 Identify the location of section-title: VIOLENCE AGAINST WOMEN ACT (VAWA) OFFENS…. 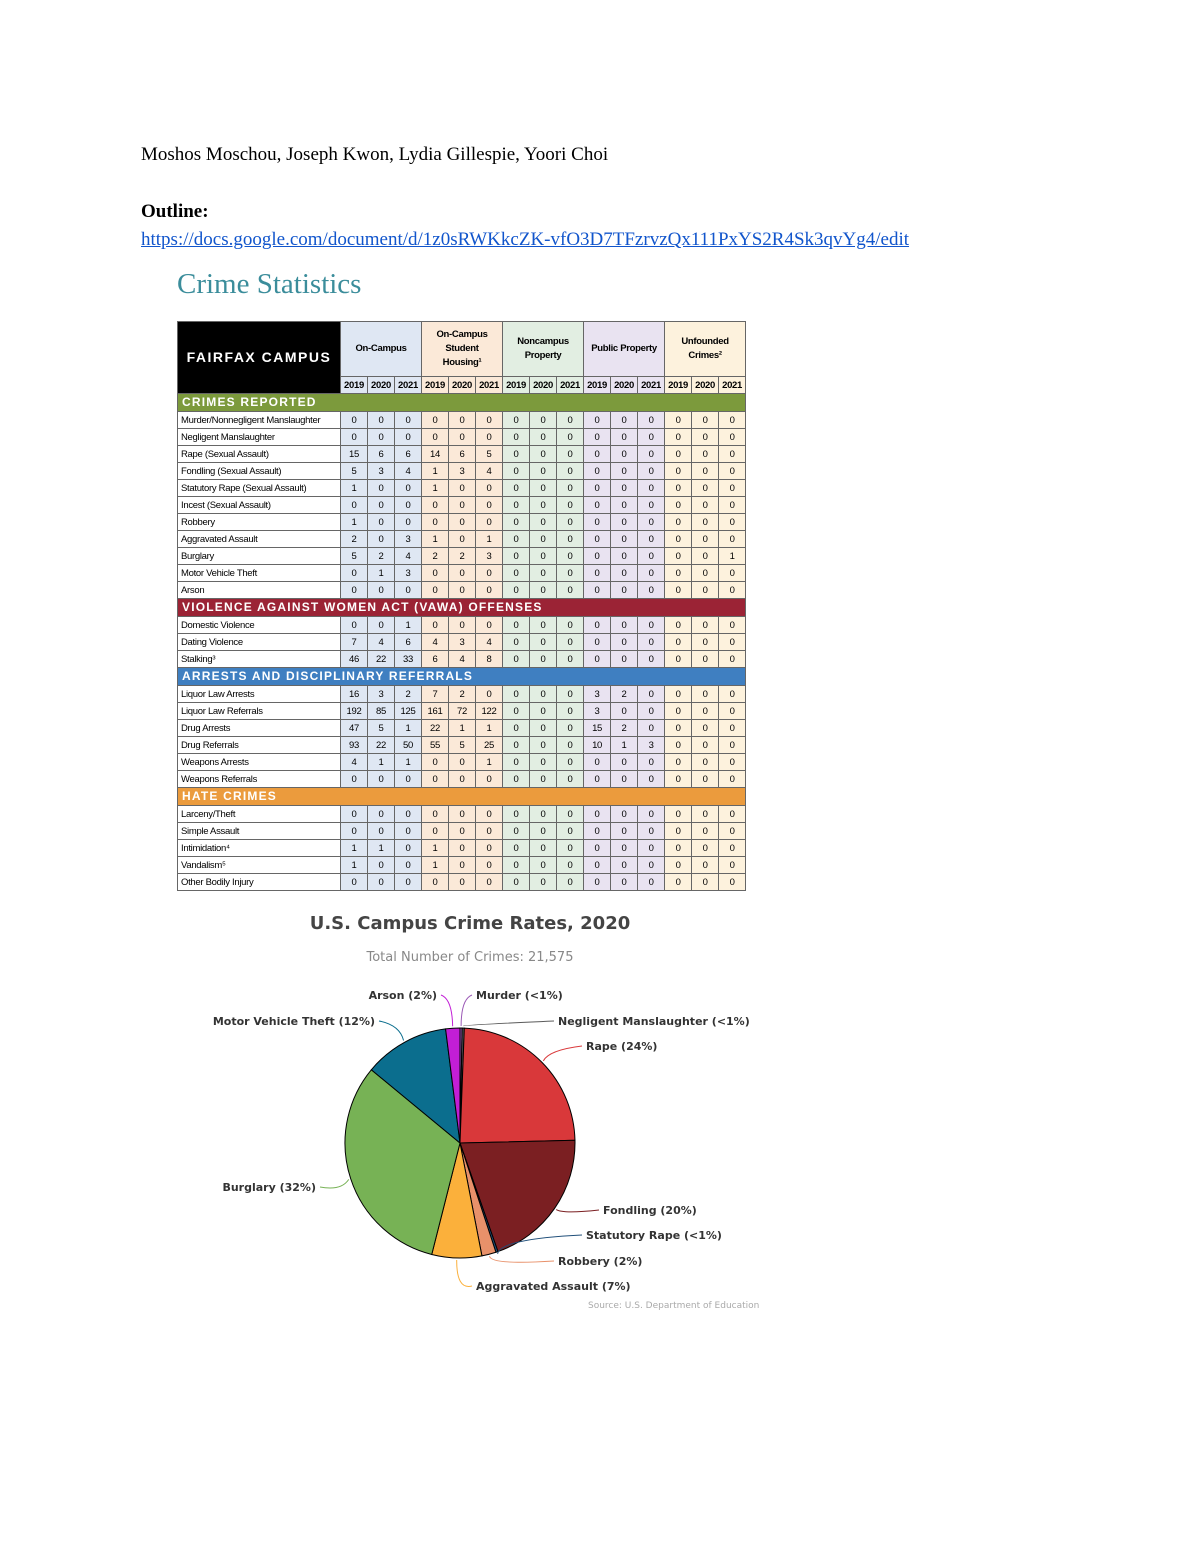
(461, 607).